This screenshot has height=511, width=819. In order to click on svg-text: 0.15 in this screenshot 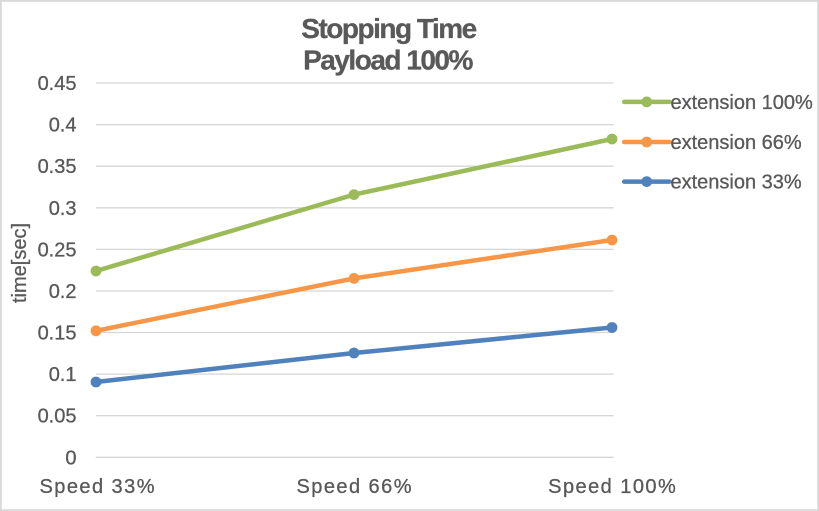, I will do `click(57, 334)`.